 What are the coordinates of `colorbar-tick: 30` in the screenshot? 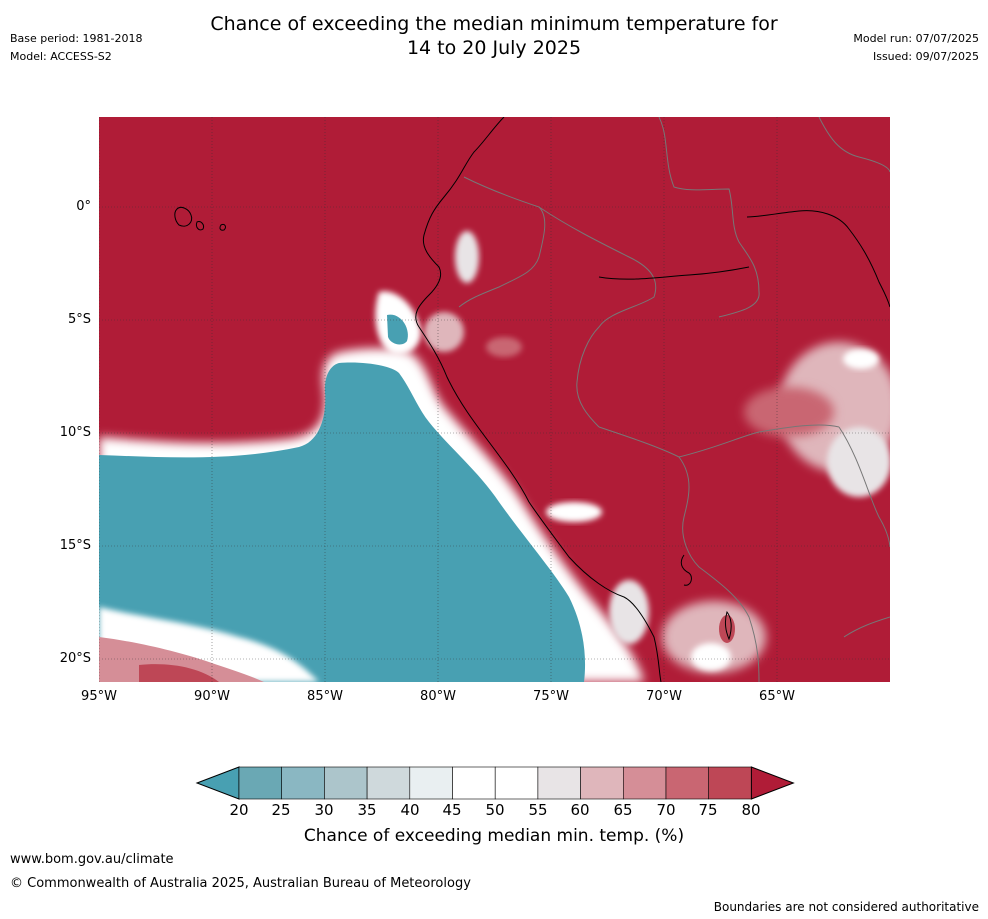 It's located at (324, 810).